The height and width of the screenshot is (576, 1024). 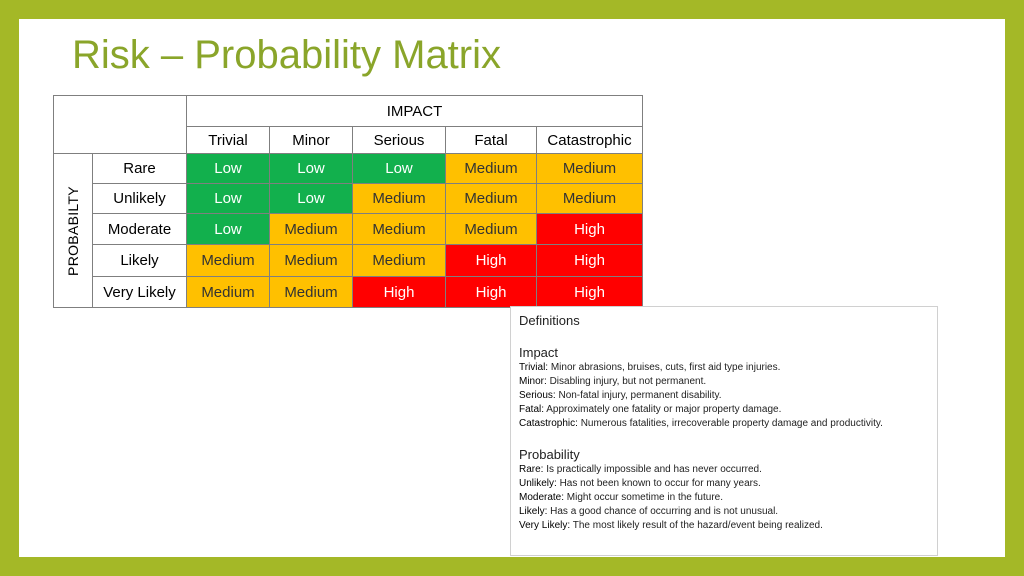 I want to click on matrix-row: Very Likely Medium Medium High High High, so click(x=348, y=292).